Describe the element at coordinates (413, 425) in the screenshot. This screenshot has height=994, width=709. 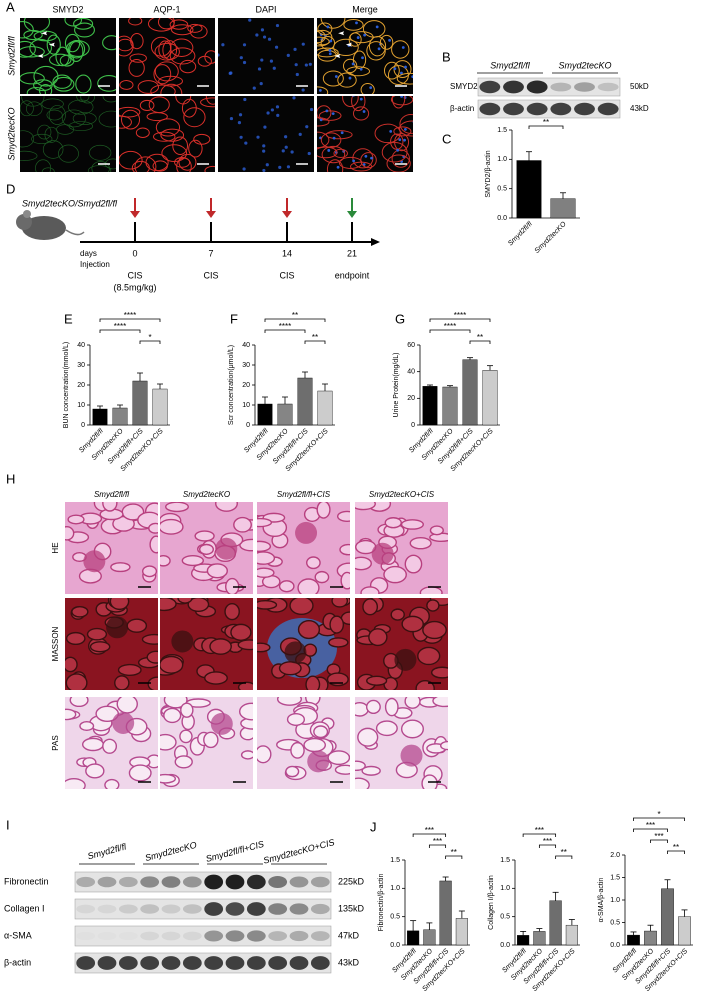
I see `y-tick-label: 0` at that location.